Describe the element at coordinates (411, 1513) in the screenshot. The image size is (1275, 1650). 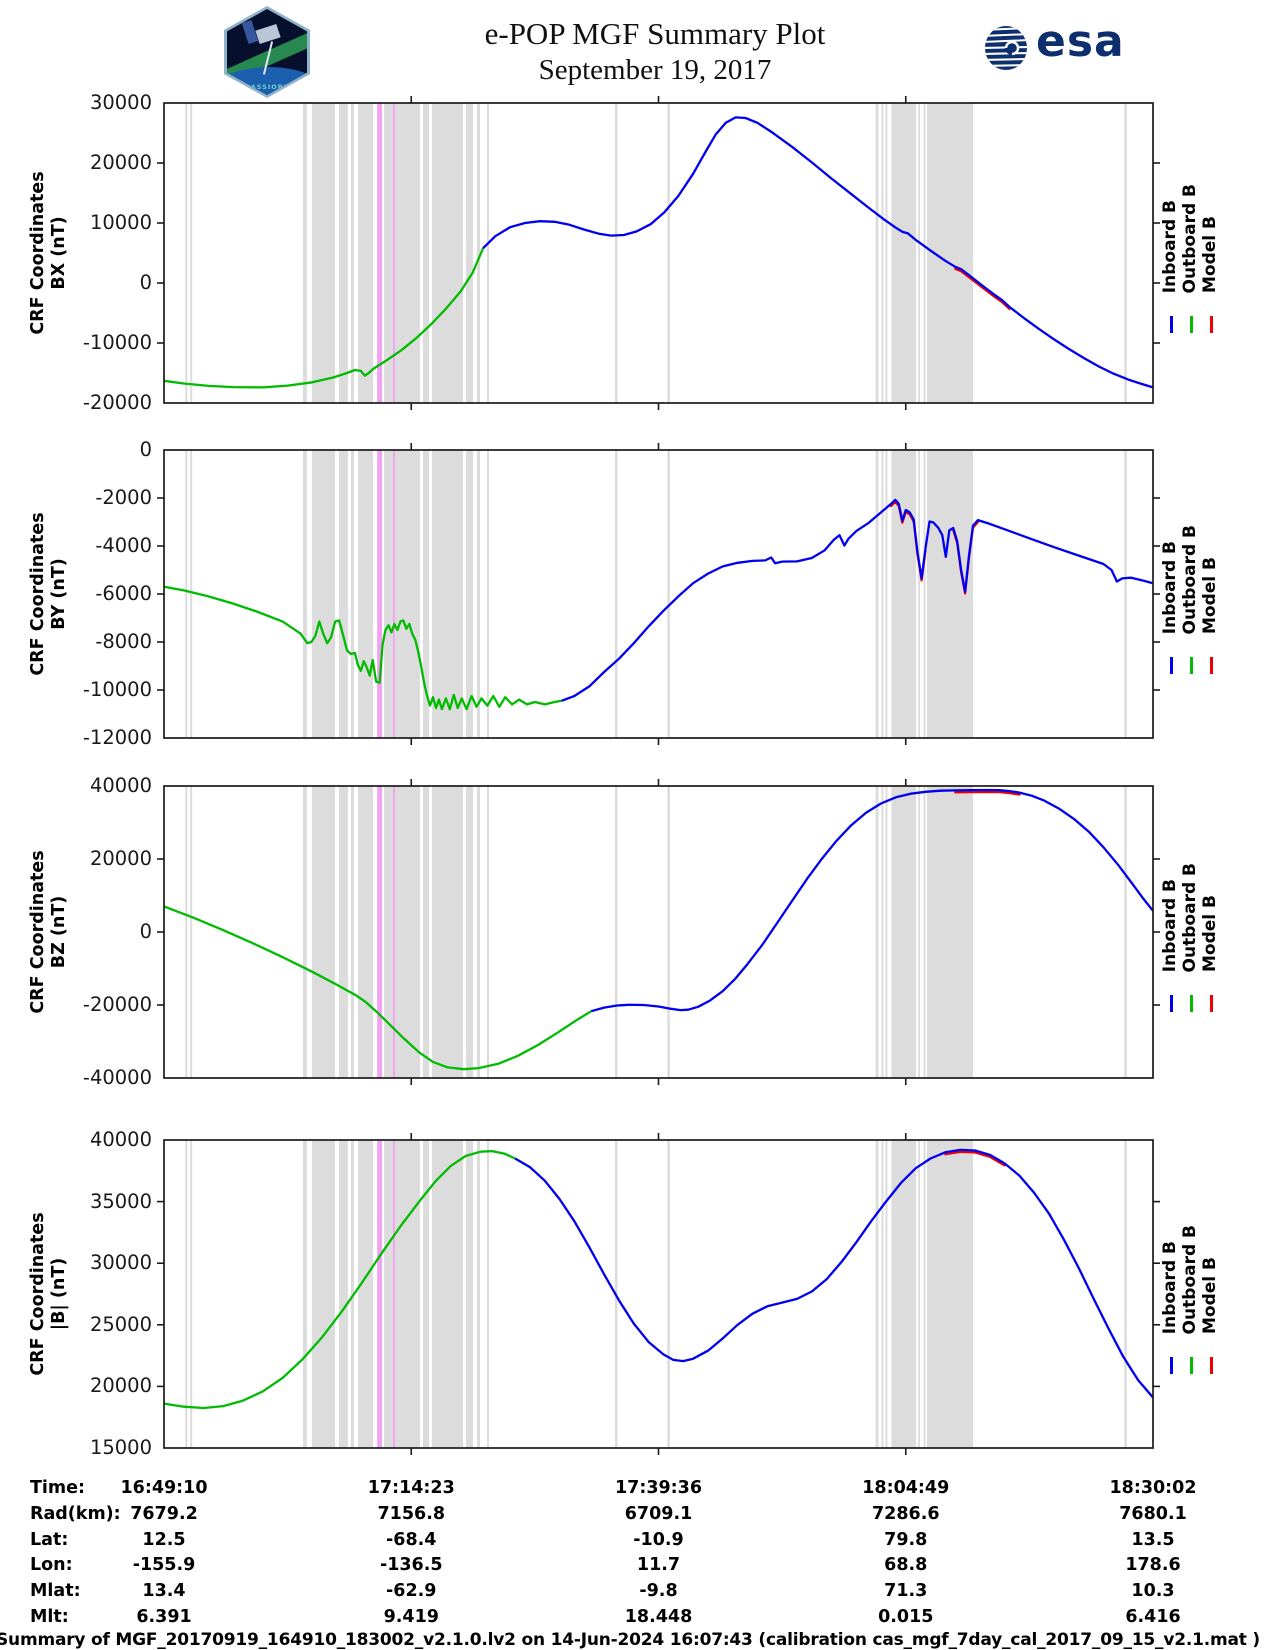
I see `table-cell: 7156.8` at that location.